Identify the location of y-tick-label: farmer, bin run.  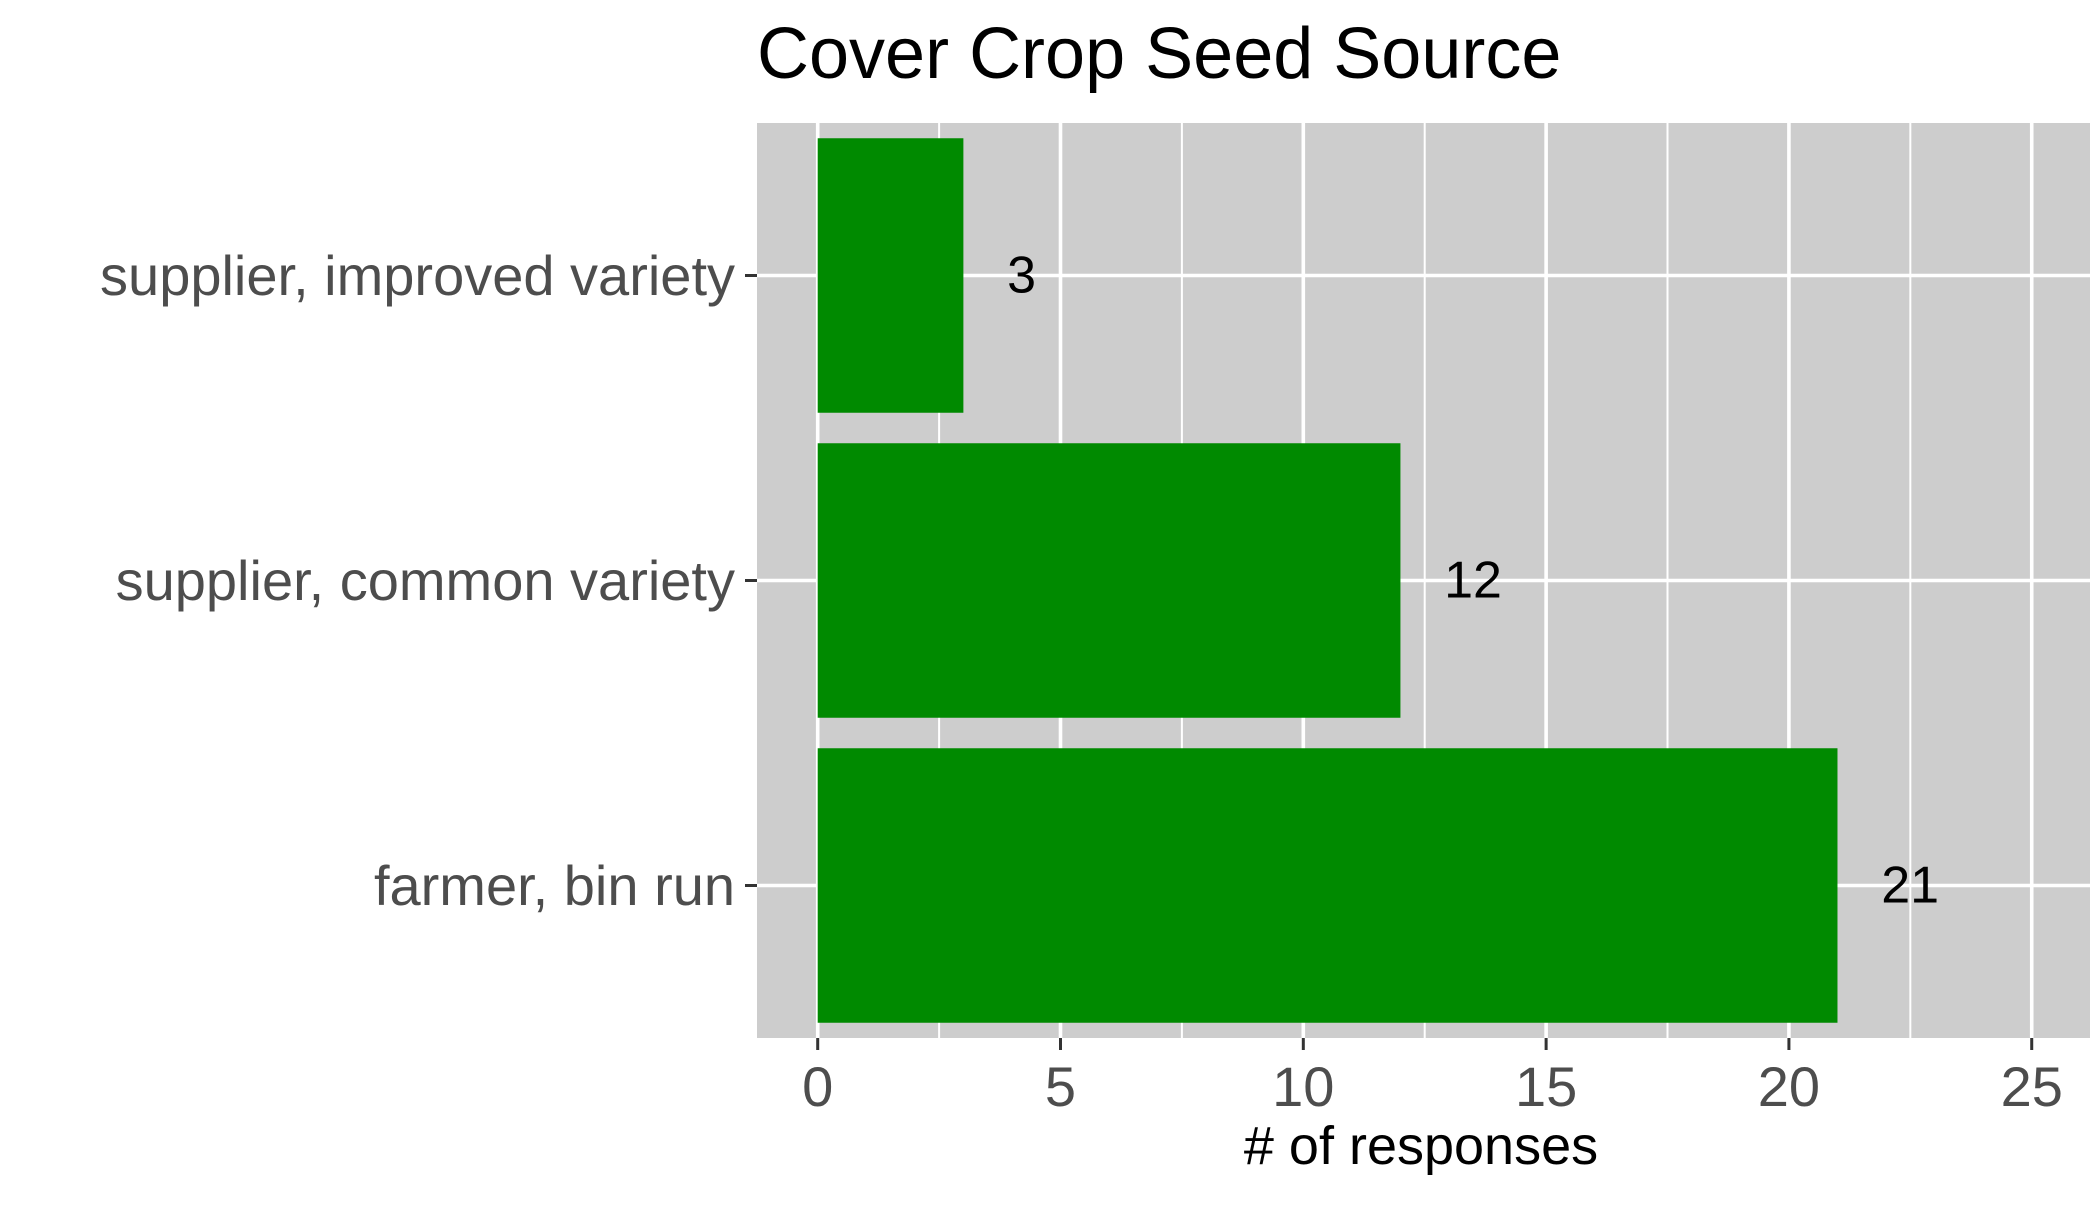
(554, 885).